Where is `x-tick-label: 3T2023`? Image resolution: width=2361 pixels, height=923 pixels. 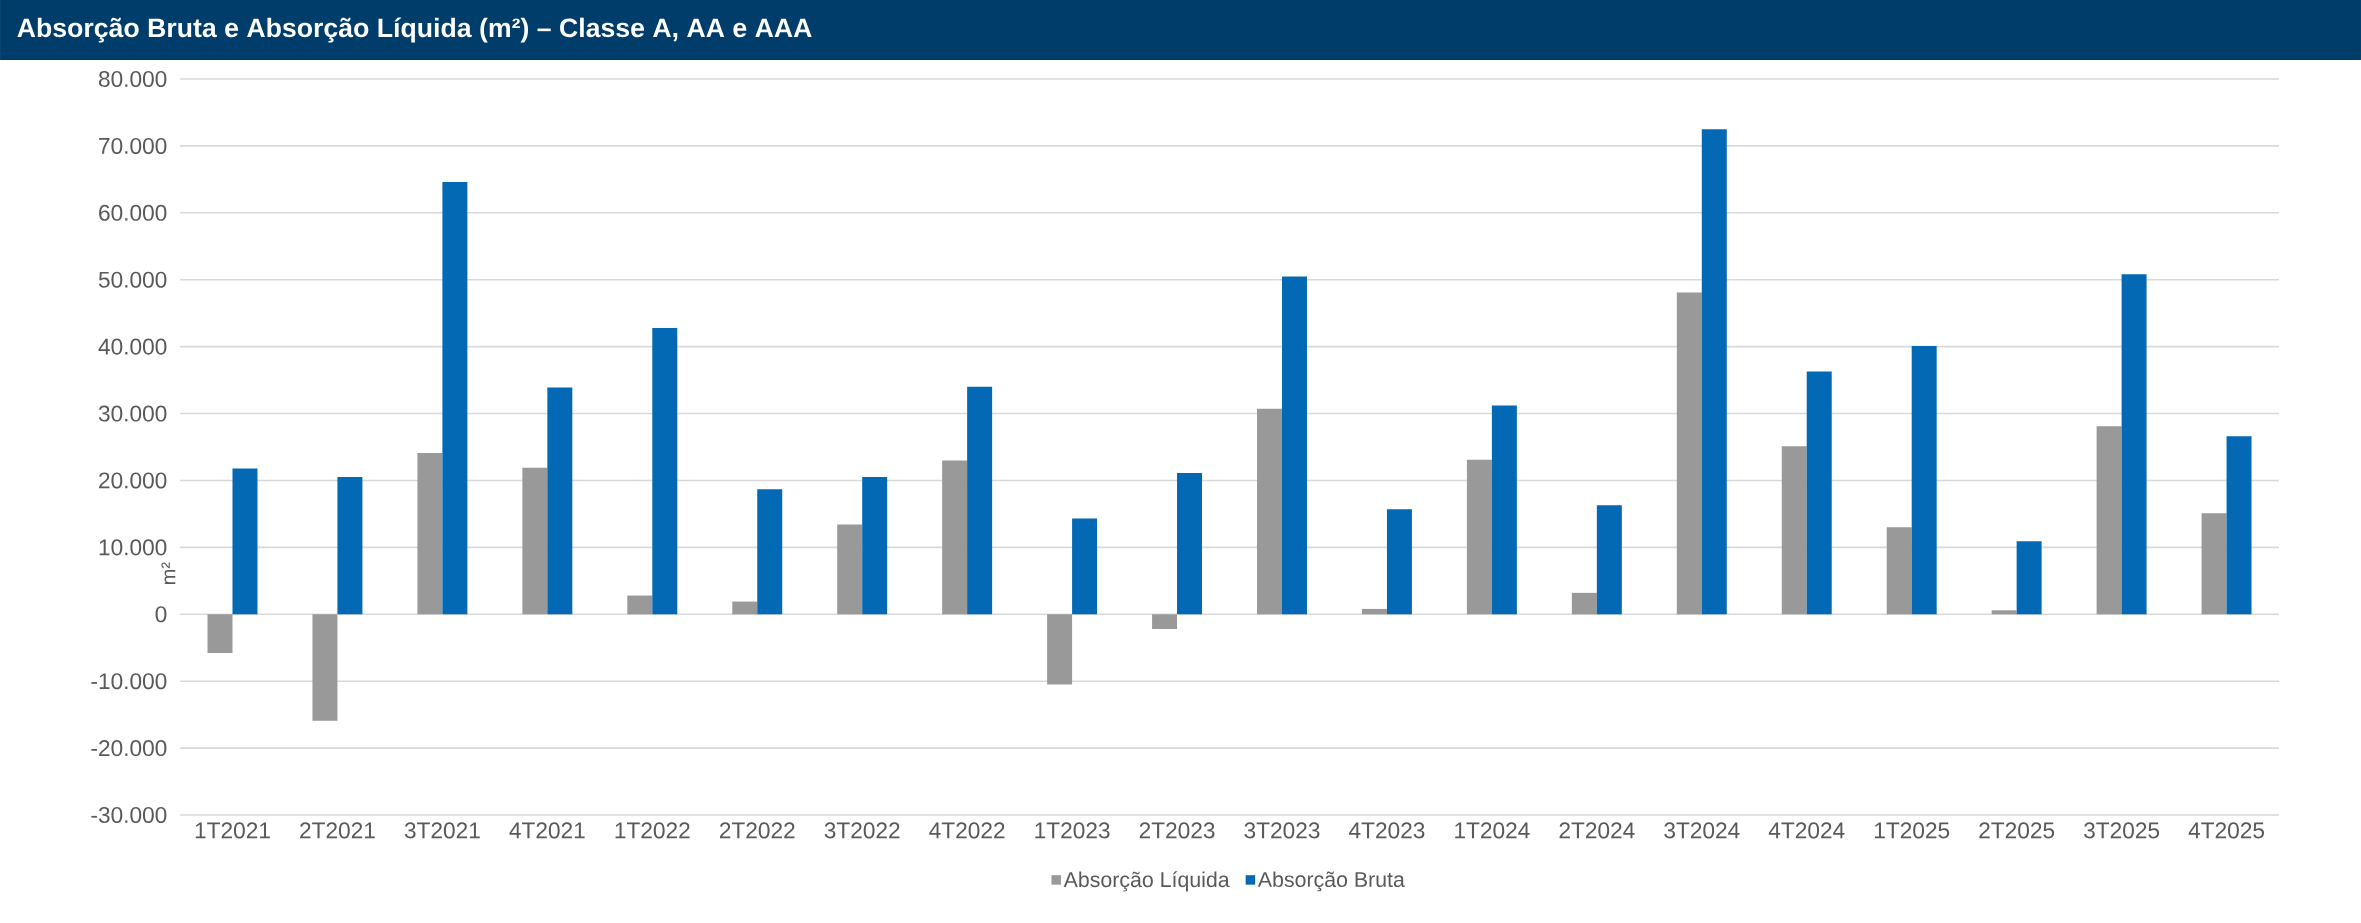 x-tick-label: 3T2023 is located at coordinates (1282, 830).